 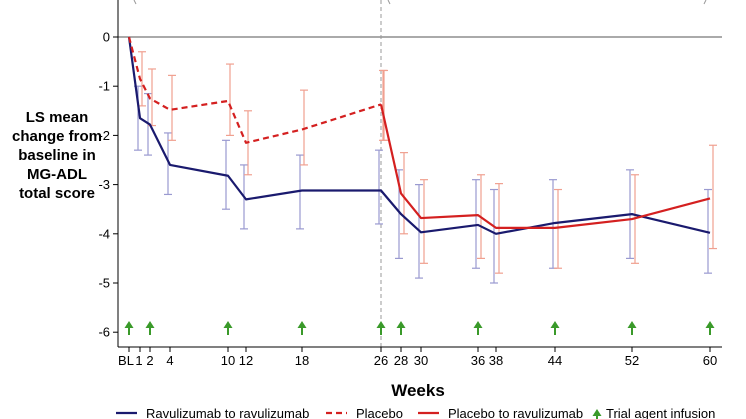 What do you see at coordinates (106, 37) in the screenshot?
I see `y-tick-label: 0` at bounding box center [106, 37].